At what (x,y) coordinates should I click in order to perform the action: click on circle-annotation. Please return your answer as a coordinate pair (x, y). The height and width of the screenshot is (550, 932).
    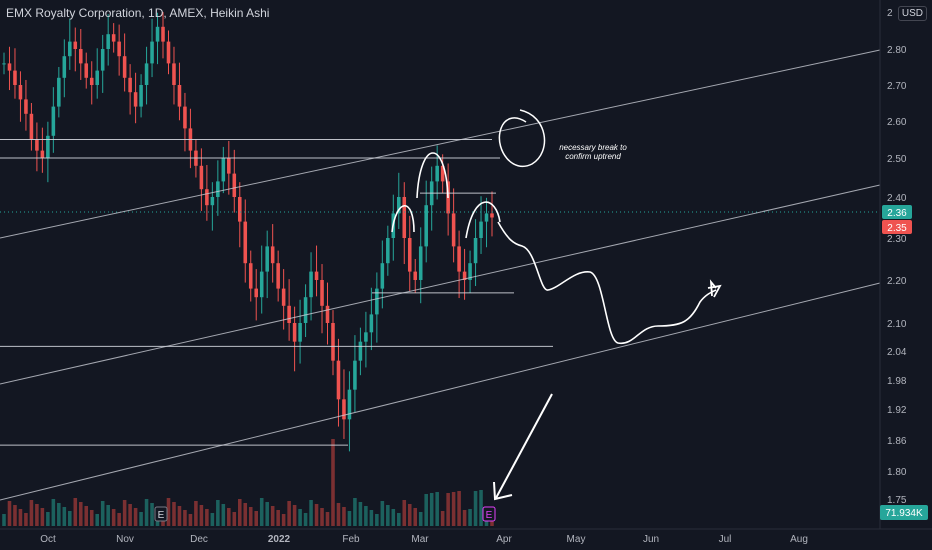
    Looking at the image, I should click on (522, 138).